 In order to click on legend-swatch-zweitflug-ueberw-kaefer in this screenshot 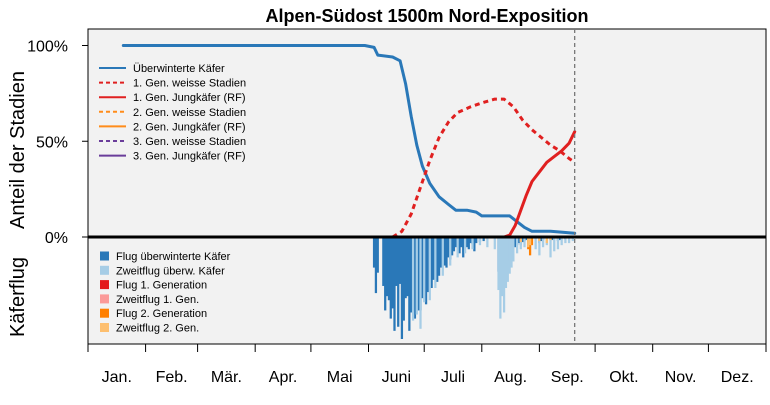, I will do `click(104, 270)`.